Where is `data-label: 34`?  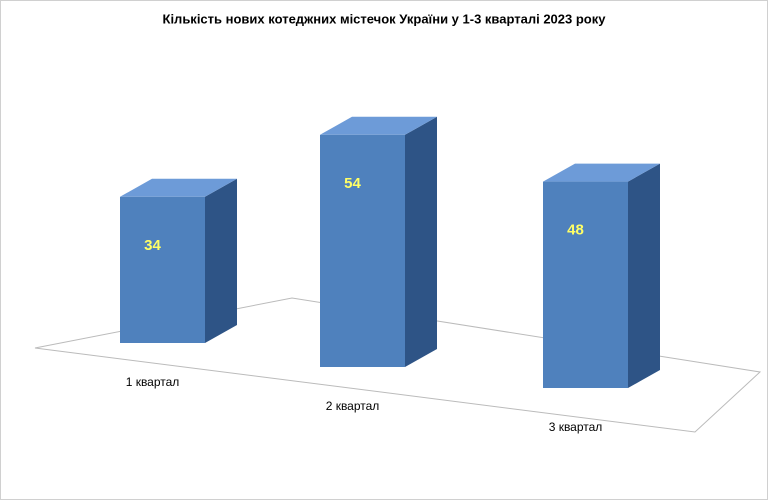 data-label: 34 is located at coordinates (152, 245).